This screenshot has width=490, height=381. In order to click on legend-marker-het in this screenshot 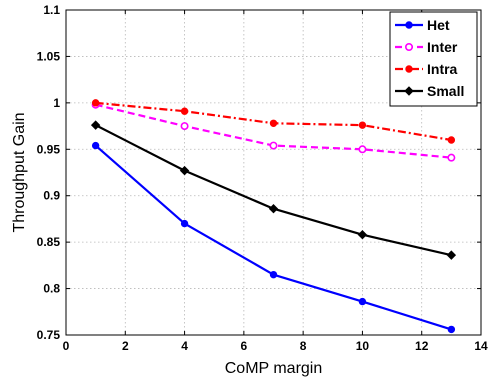, I will do `click(409, 25)`.